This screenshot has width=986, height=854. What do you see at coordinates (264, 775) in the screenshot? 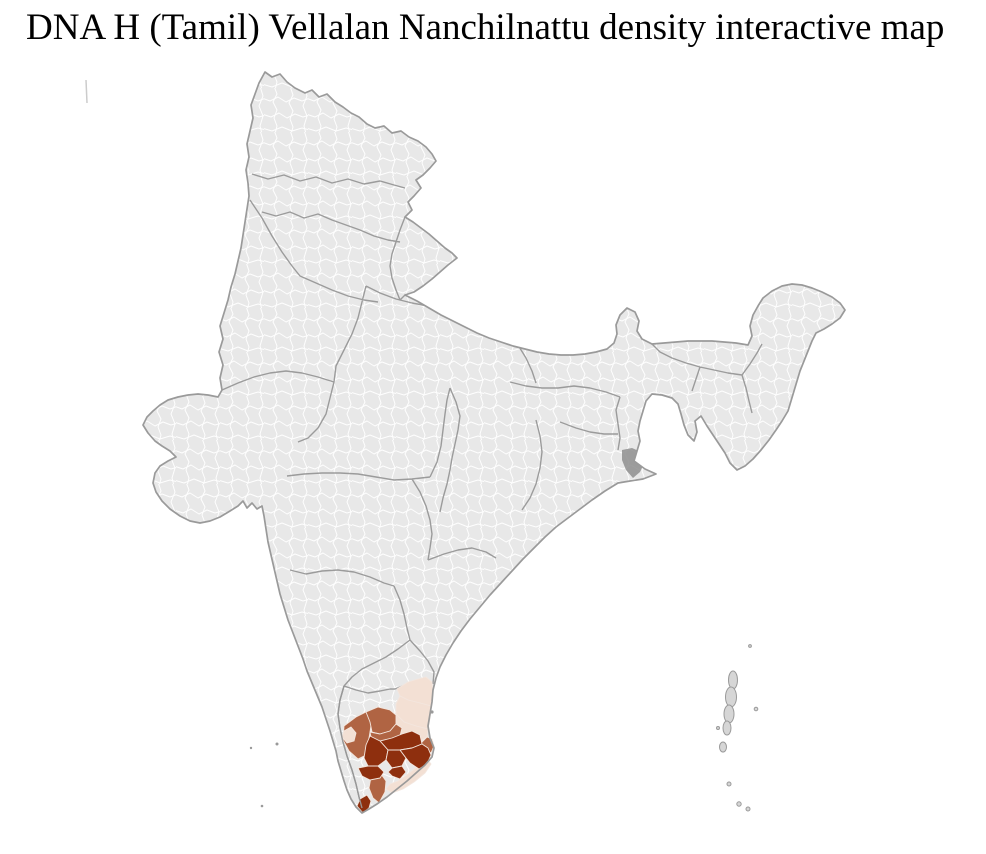
I see `lakshadweep-islands` at bounding box center [264, 775].